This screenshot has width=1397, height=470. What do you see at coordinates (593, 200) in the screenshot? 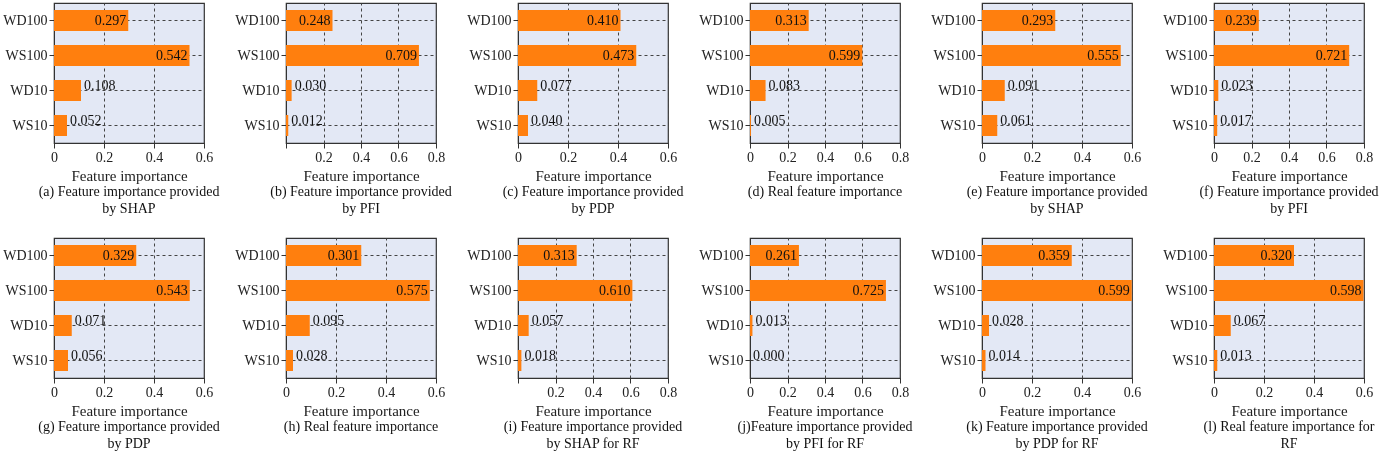
I see `text: (c) Feature importance provided by PDP` at bounding box center [593, 200].